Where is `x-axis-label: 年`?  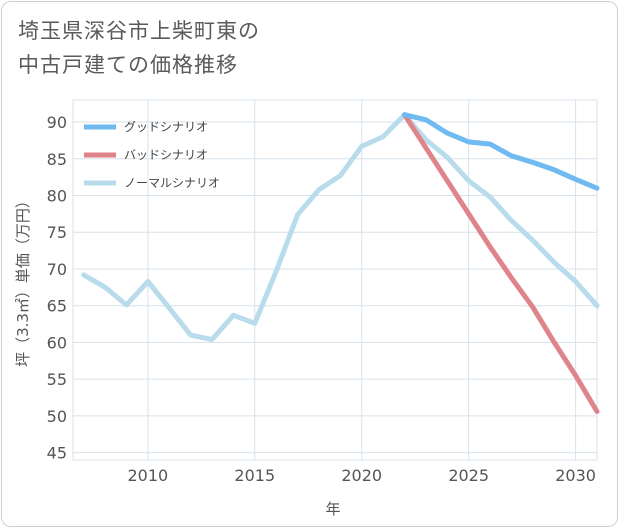 x-axis-label: 年 is located at coordinates (332, 509).